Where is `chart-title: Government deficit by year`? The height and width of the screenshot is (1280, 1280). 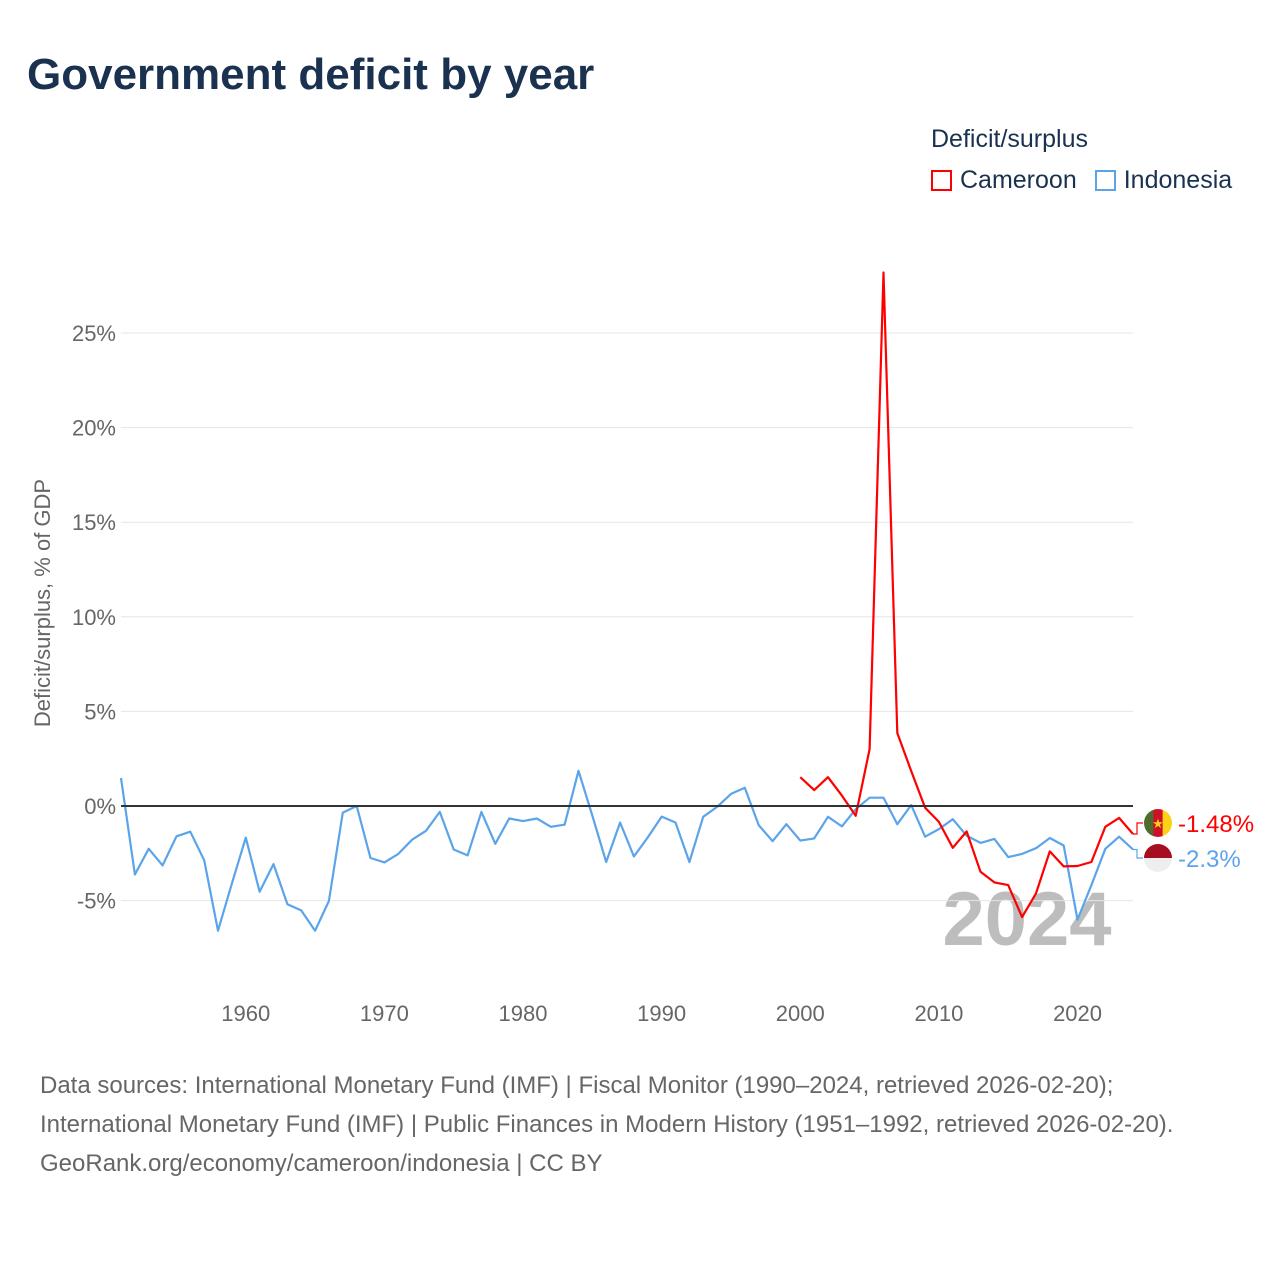
chart-title: Government deficit by year is located at coordinates (311, 74).